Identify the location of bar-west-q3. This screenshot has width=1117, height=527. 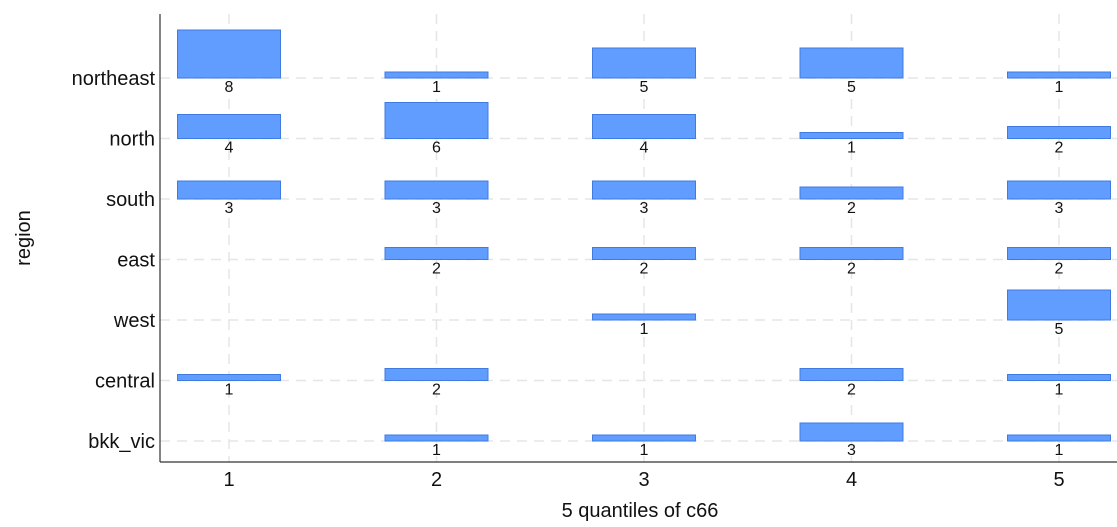
(644, 317).